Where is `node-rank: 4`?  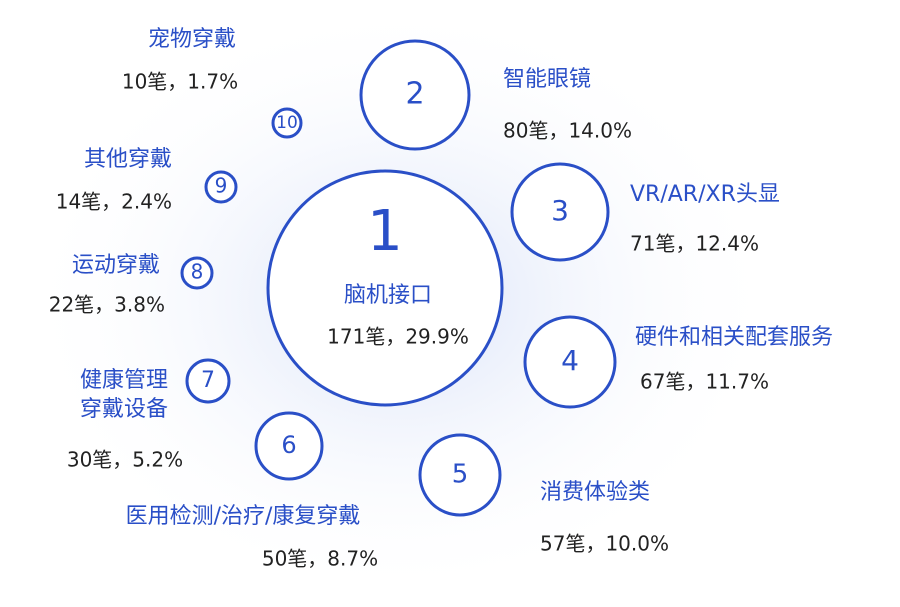 node-rank: 4 is located at coordinates (570, 360).